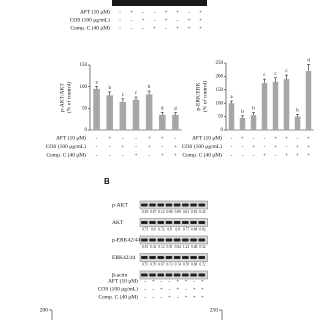 Image resolution: width=320 pixels, height=320 pixels. Describe the element at coordinates (153, 229) in the screenshot. I see `blot-value: 0.8` at that location.